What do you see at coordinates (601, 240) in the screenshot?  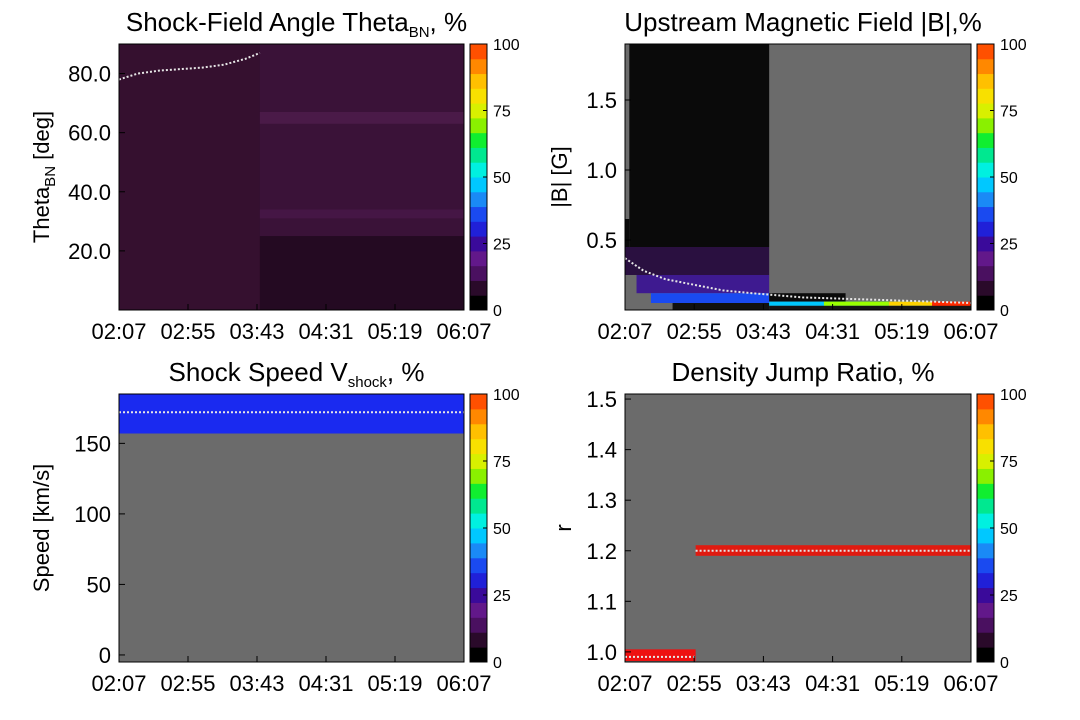 I see `y-tick-label: 0.5` at bounding box center [601, 240].